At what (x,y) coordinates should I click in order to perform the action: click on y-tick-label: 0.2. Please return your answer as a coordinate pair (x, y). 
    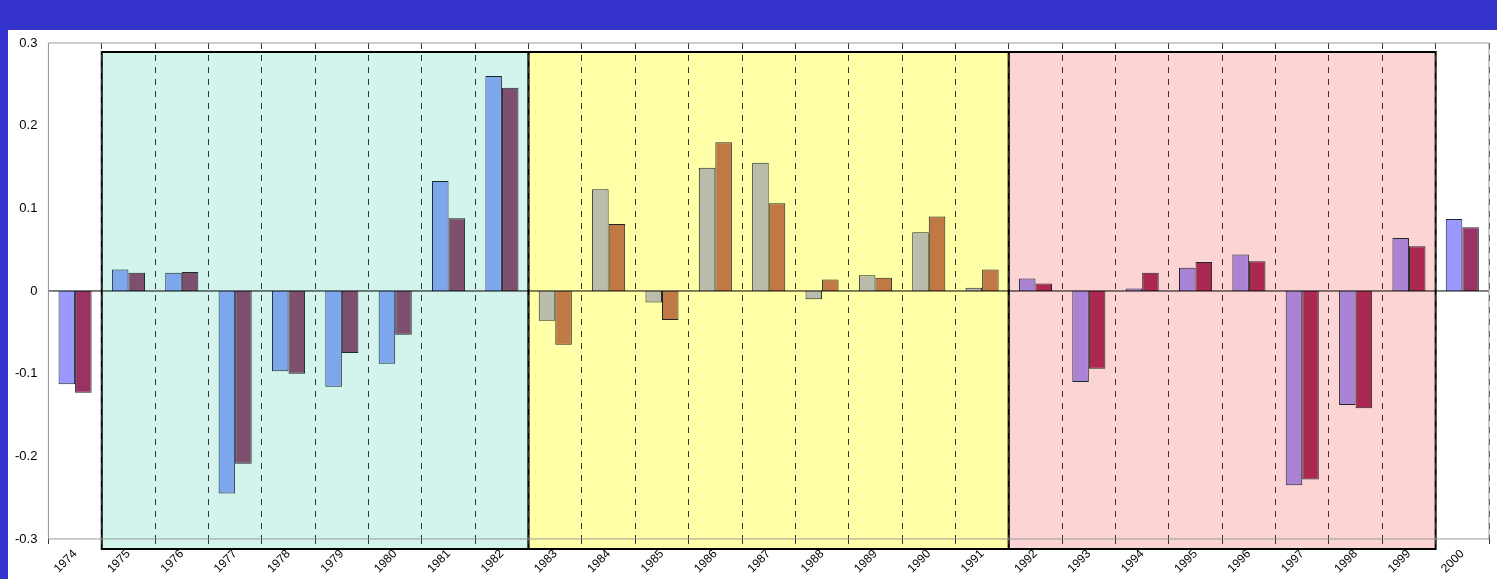
    Looking at the image, I should click on (28, 125).